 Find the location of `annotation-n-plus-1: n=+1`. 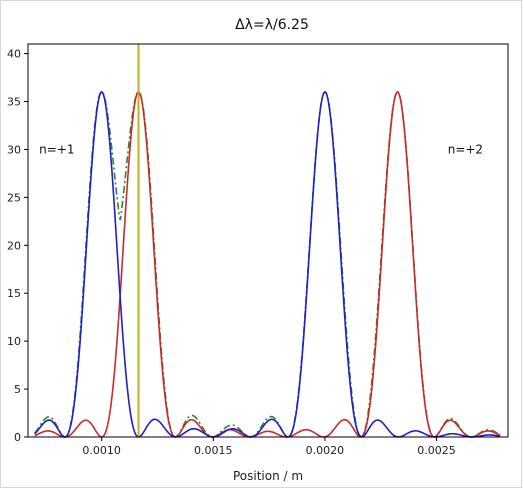

annotation-n-plus-1: n=+1 is located at coordinates (56, 149).